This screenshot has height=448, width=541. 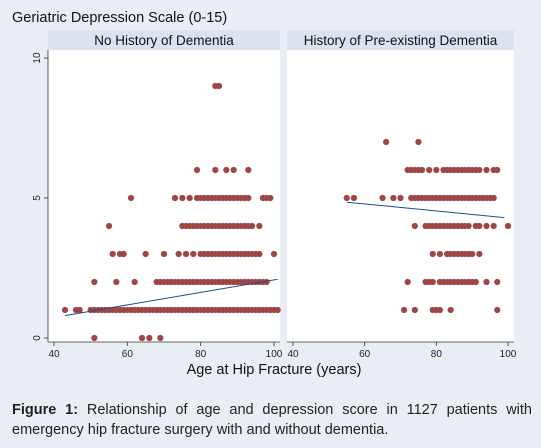 What do you see at coordinates (45, 410) in the screenshot?
I see `caption-label: Figure 1:` at bounding box center [45, 410].